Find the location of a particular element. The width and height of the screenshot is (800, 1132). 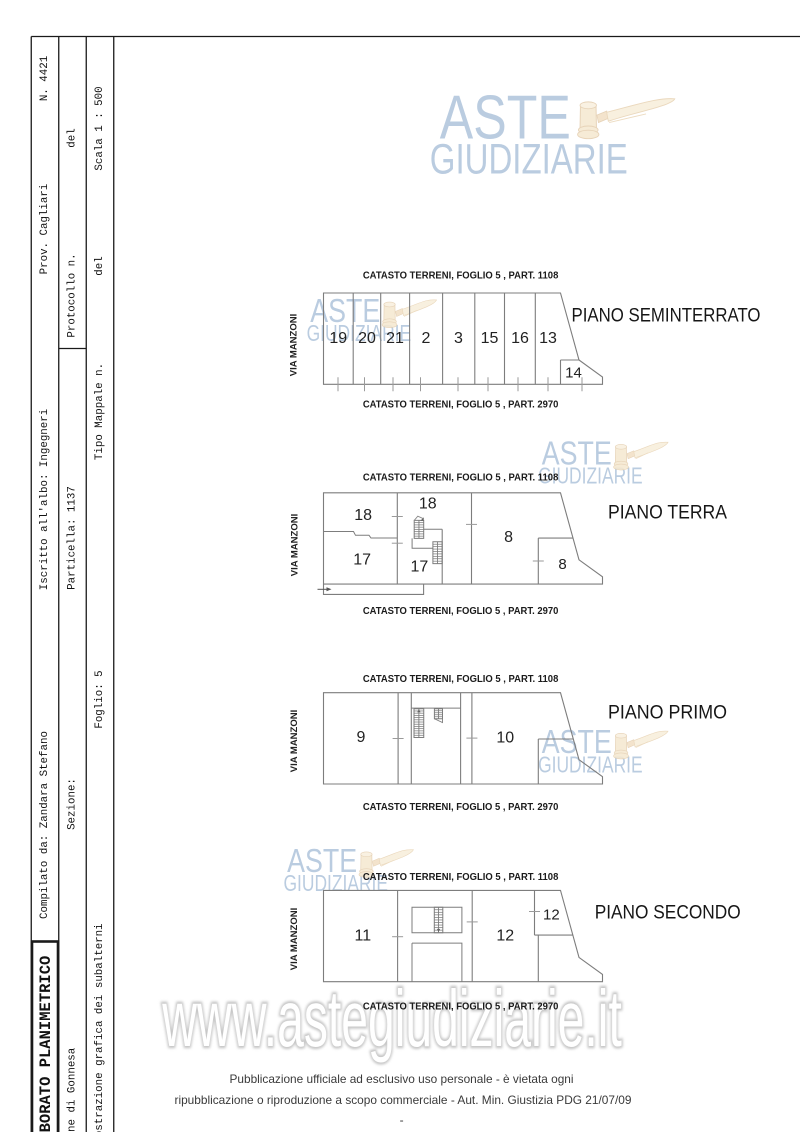

svg-text: Scala 1 : 500 is located at coordinates (100, 128).